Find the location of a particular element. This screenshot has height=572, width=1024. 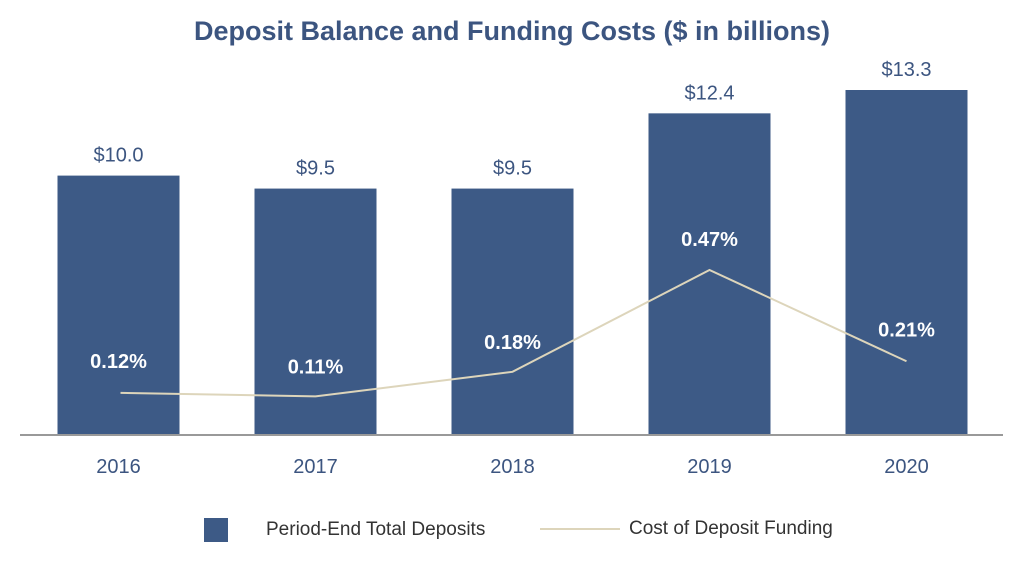

bar-value-label-2018: $9.5 is located at coordinates (512, 169).